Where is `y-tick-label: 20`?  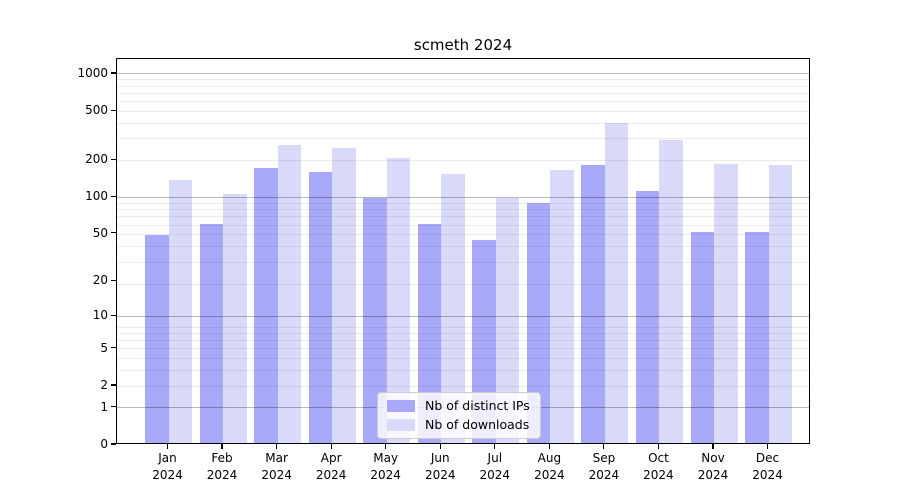 y-tick-label: 20 is located at coordinates (100, 280).